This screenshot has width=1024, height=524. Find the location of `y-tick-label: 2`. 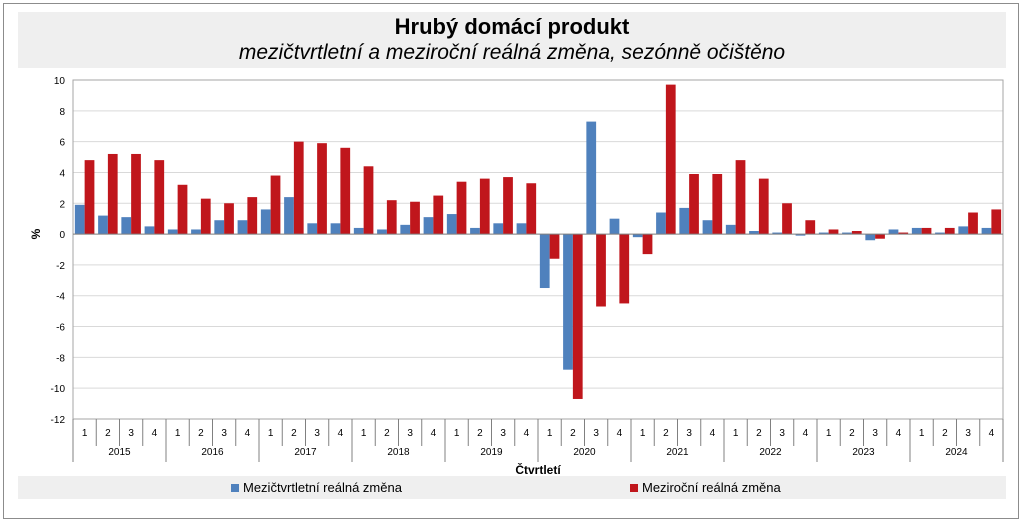

y-tick-label: 2 is located at coordinates (62, 204).